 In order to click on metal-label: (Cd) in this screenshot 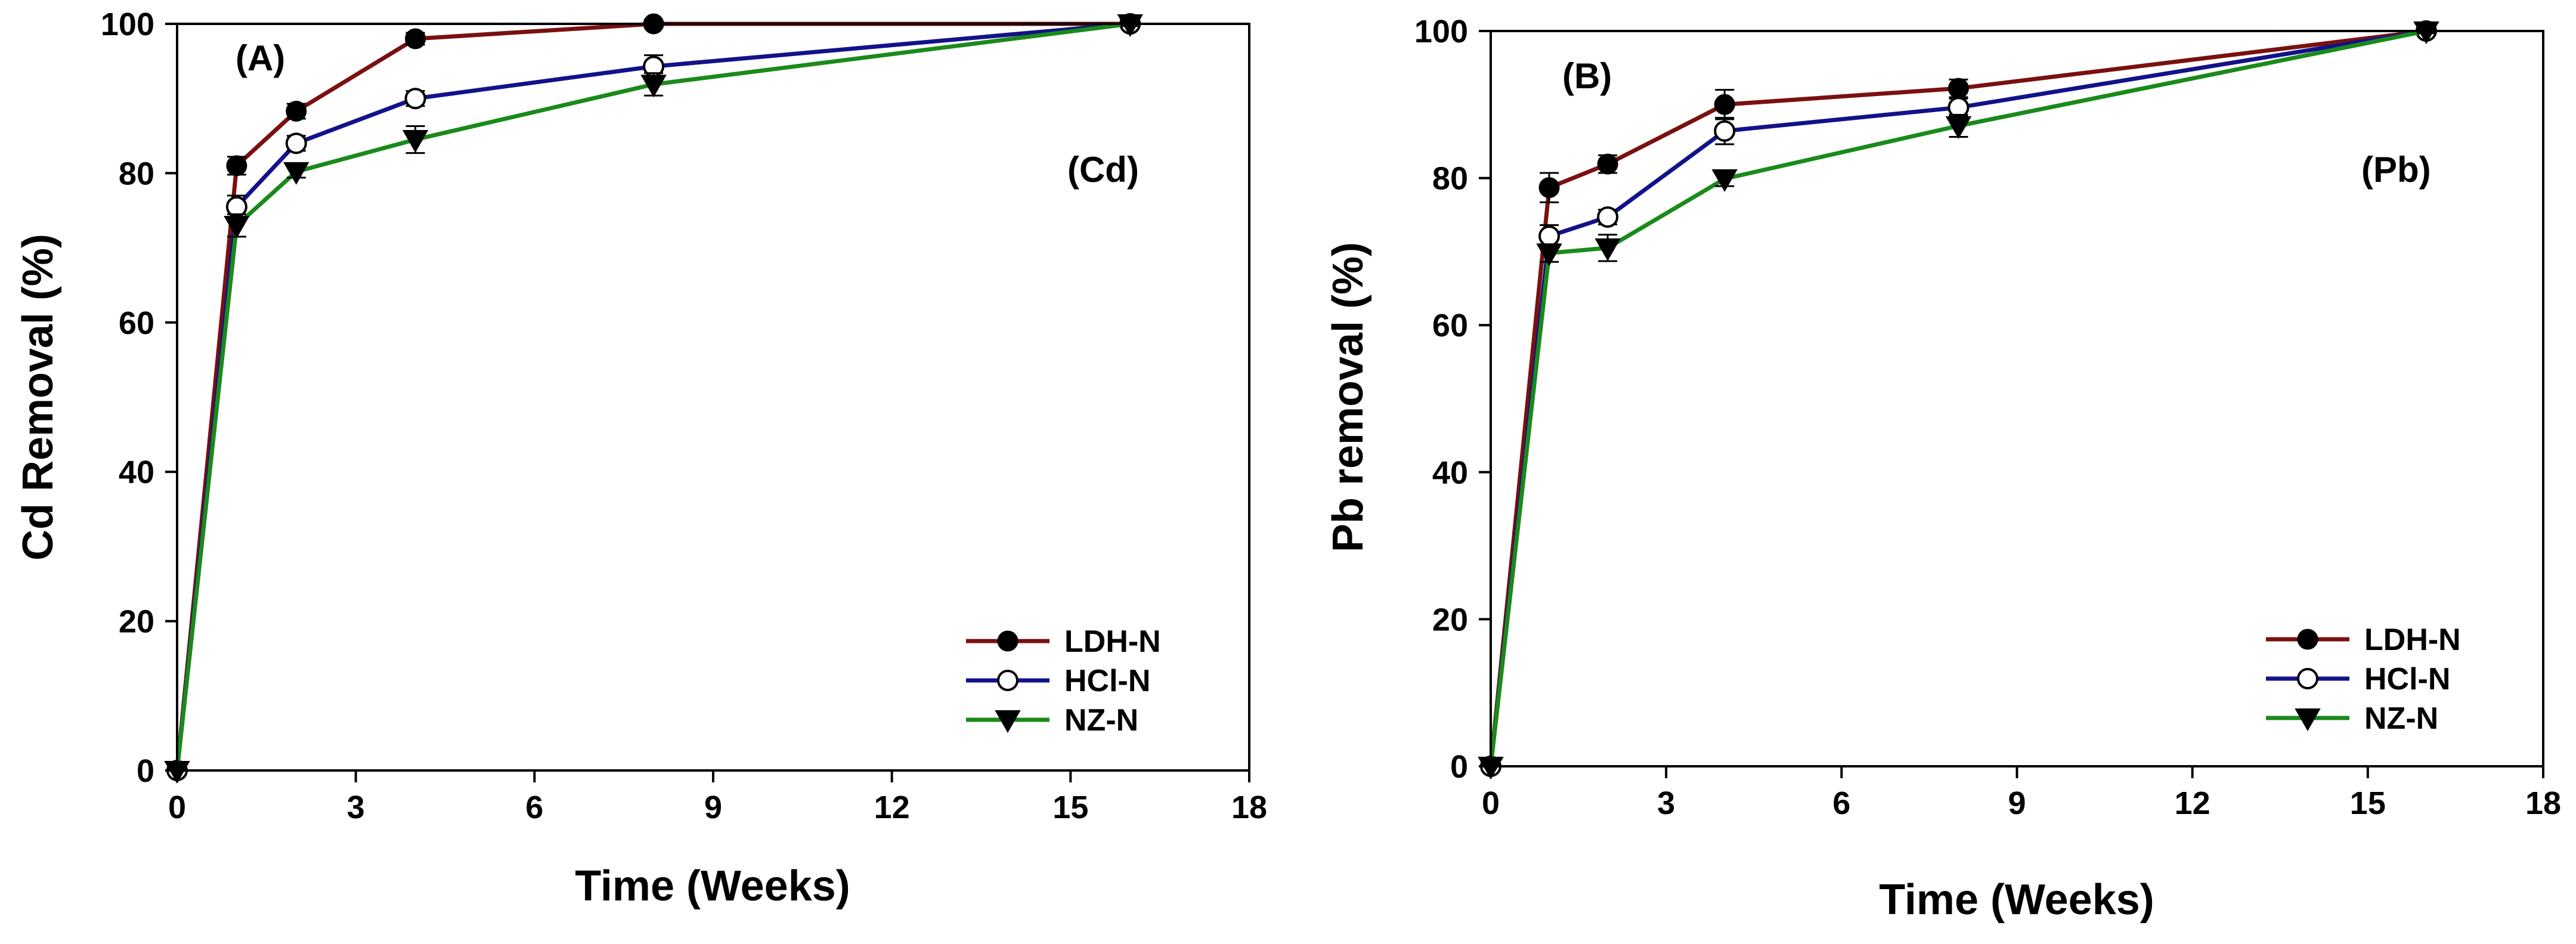, I will do `click(1103, 170)`.